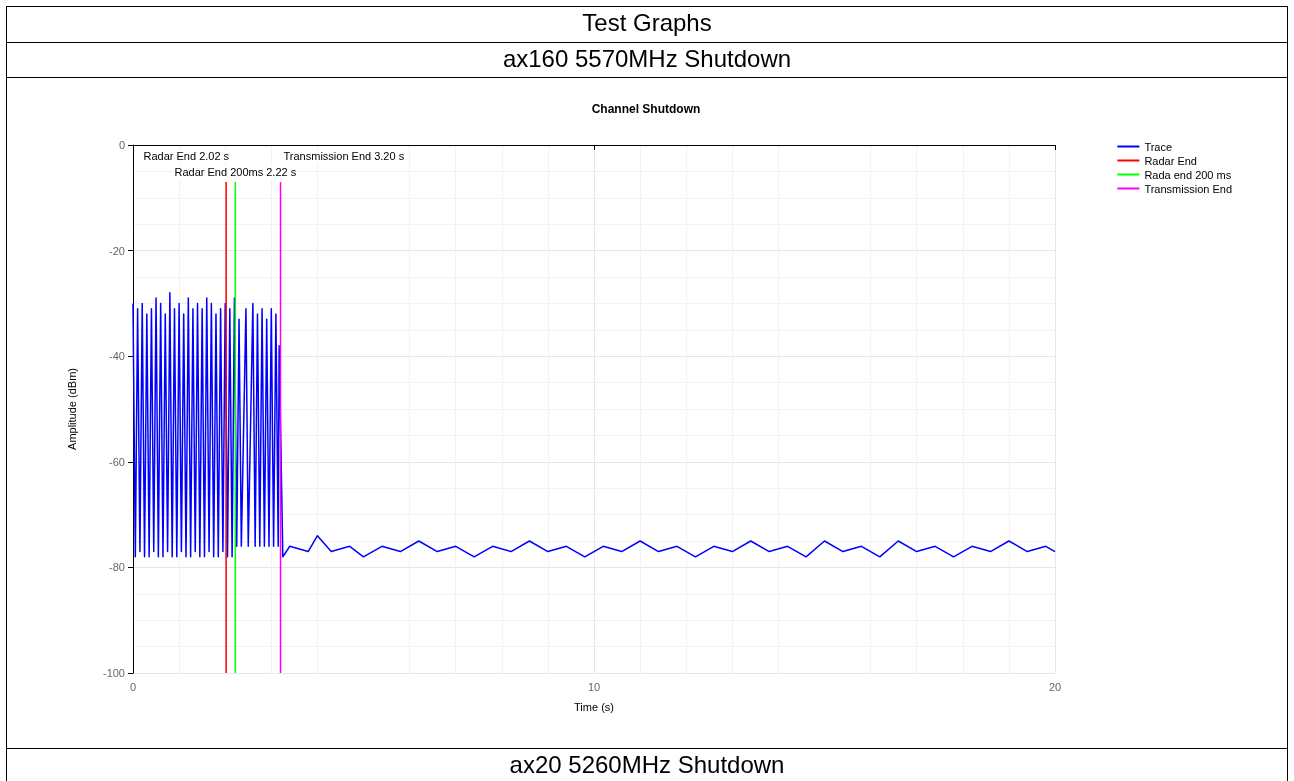 Image resolution: width=1294 pixels, height=781 pixels. What do you see at coordinates (117, 250) in the screenshot?
I see `y-tick-label: -20` at bounding box center [117, 250].